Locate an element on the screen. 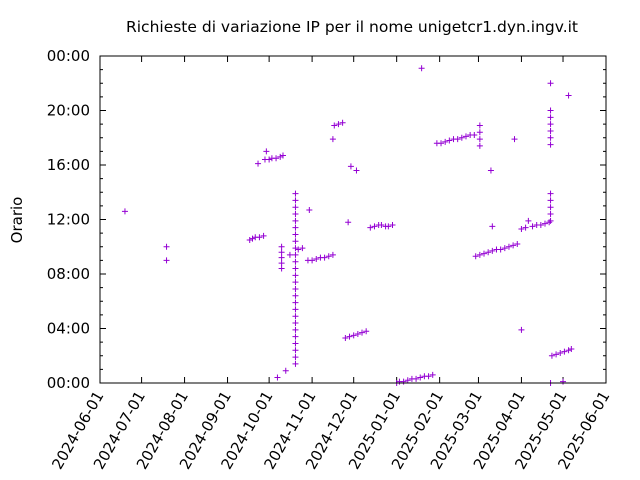 The height and width of the screenshot is (480, 640). y-tick-label: 08:00 is located at coordinates (68, 274).